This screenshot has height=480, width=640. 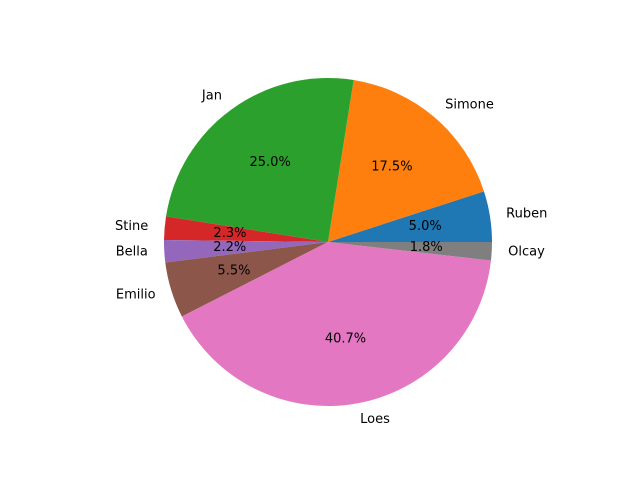 I want to click on slice-percent-stine: 2.3%, so click(x=229, y=233).